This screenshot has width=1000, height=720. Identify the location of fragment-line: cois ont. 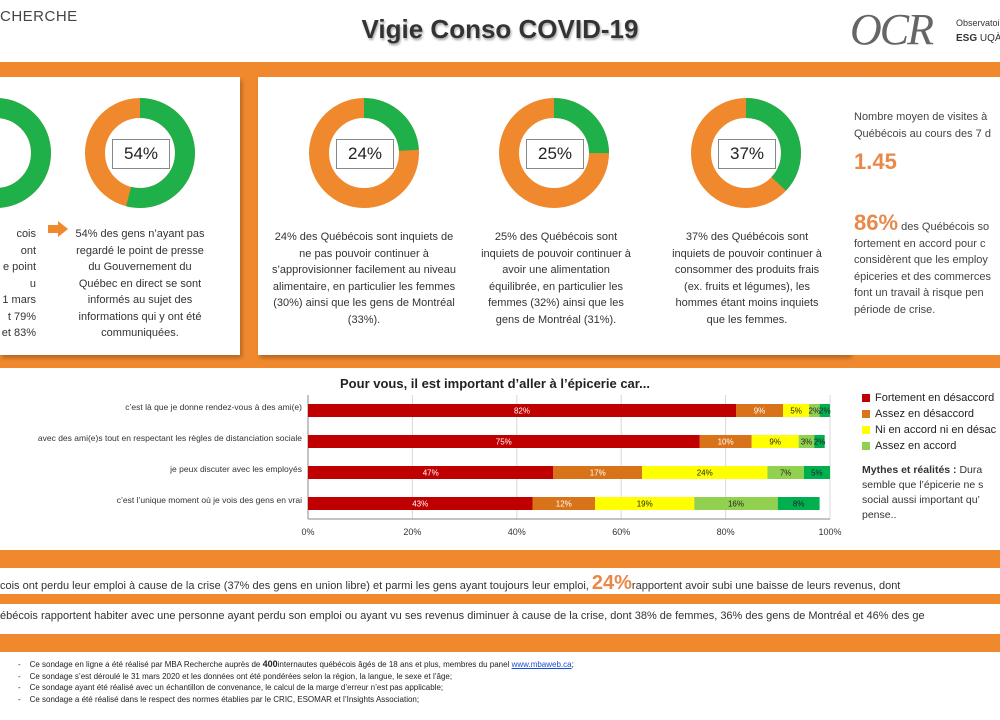
(26, 242).